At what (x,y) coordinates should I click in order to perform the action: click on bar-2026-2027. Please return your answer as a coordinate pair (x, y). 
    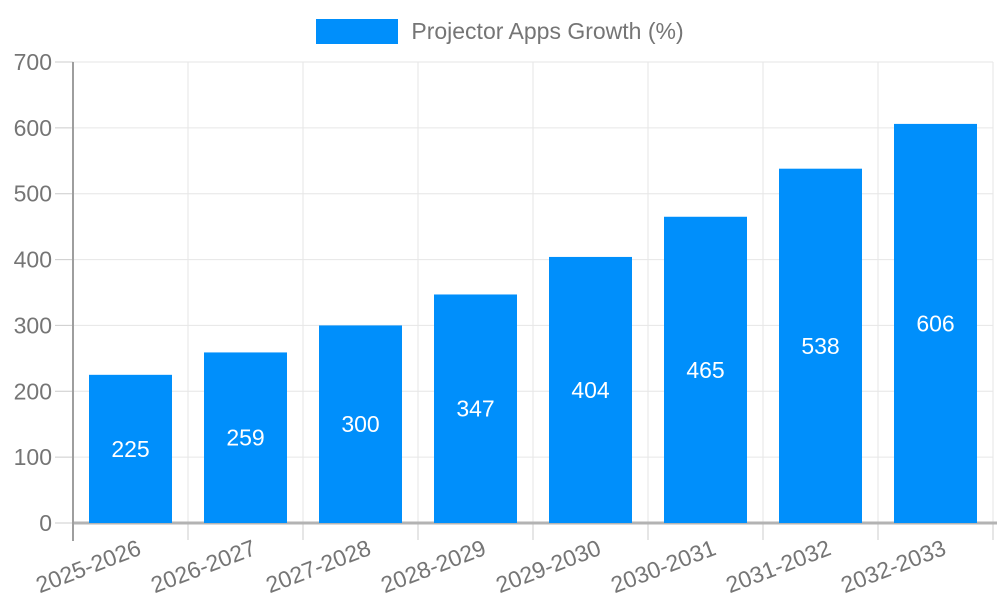
    Looking at the image, I should click on (245, 437).